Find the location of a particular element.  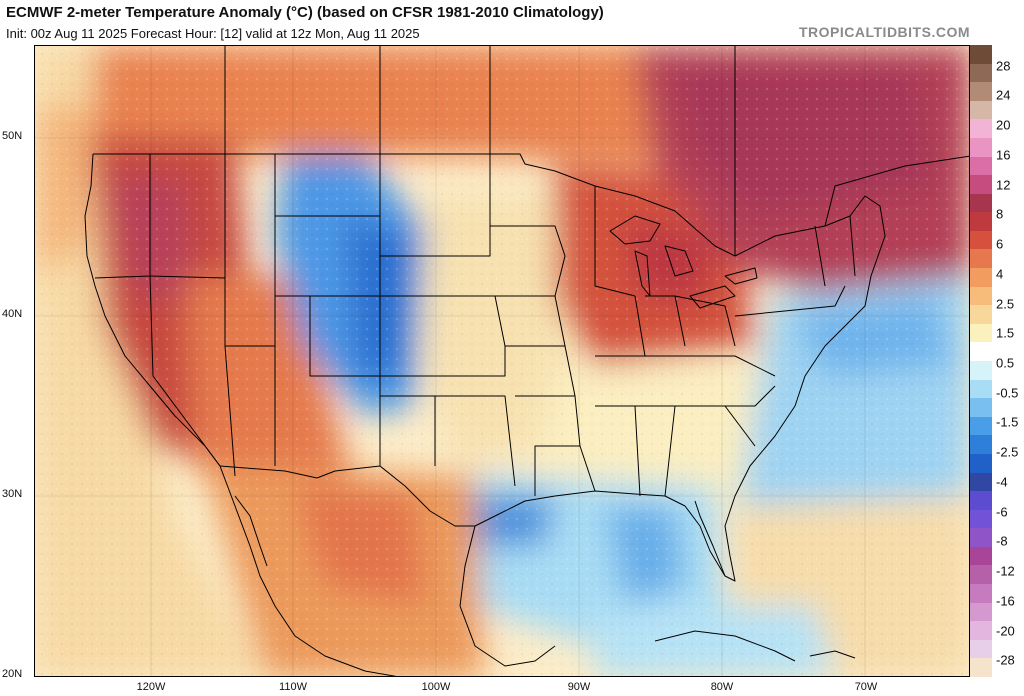

colorbar-label: 12 is located at coordinates (1003, 185).